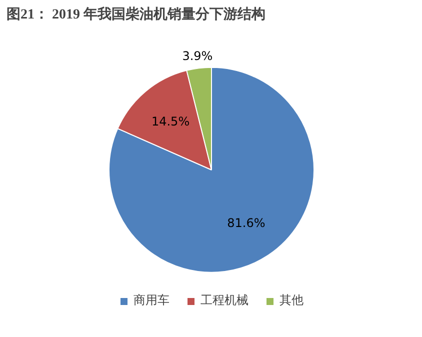 The height and width of the screenshot is (337, 422). I want to click on data-label: 3.9%, so click(197, 56).